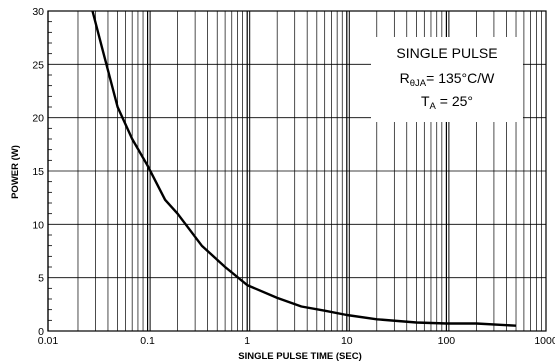 Image resolution: width=555 pixels, height=364 pixels. I want to click on y-tick-label: 20, so click(38, 119).